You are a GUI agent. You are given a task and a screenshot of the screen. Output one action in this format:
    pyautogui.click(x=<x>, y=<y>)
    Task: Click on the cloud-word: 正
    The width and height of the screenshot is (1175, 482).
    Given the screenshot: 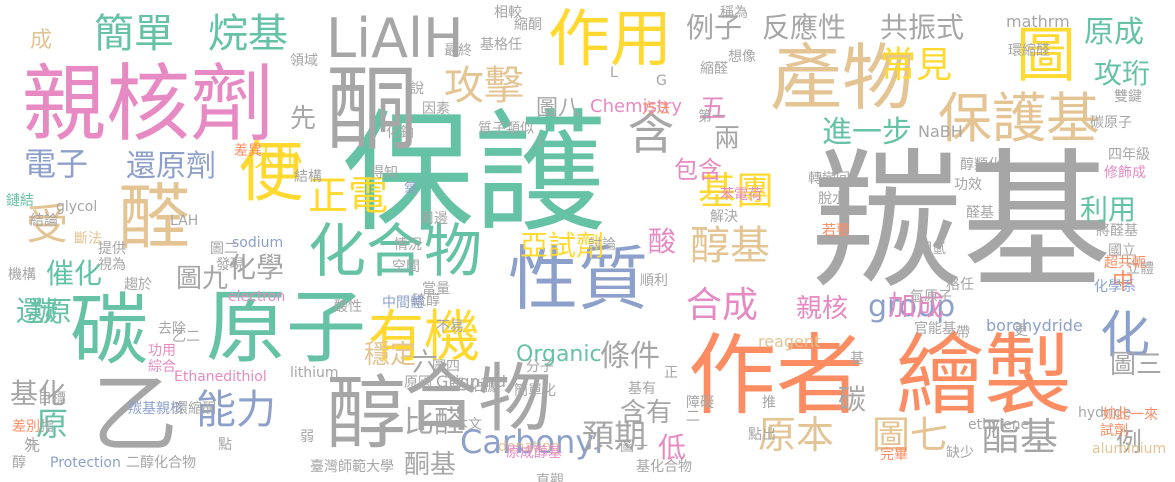 What is the action you would take?
    pyautogui.click(x=671, y=373)
    